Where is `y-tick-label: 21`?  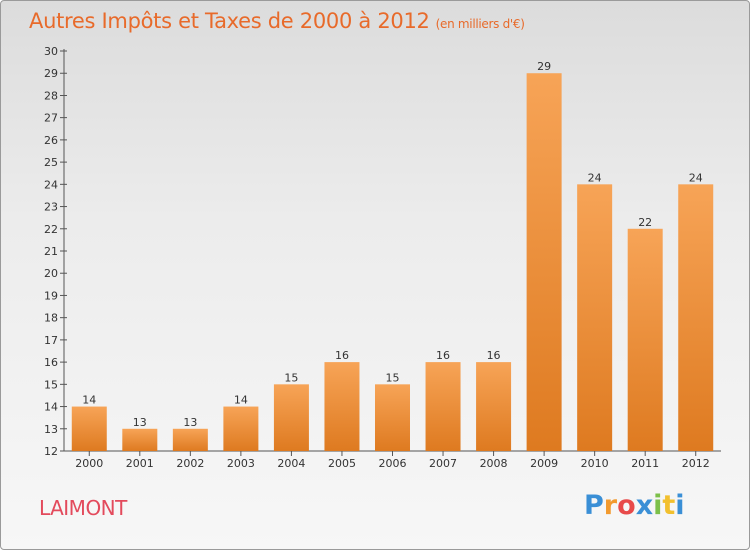
y-tick-label: 21 is located at coordinates (51, 251).